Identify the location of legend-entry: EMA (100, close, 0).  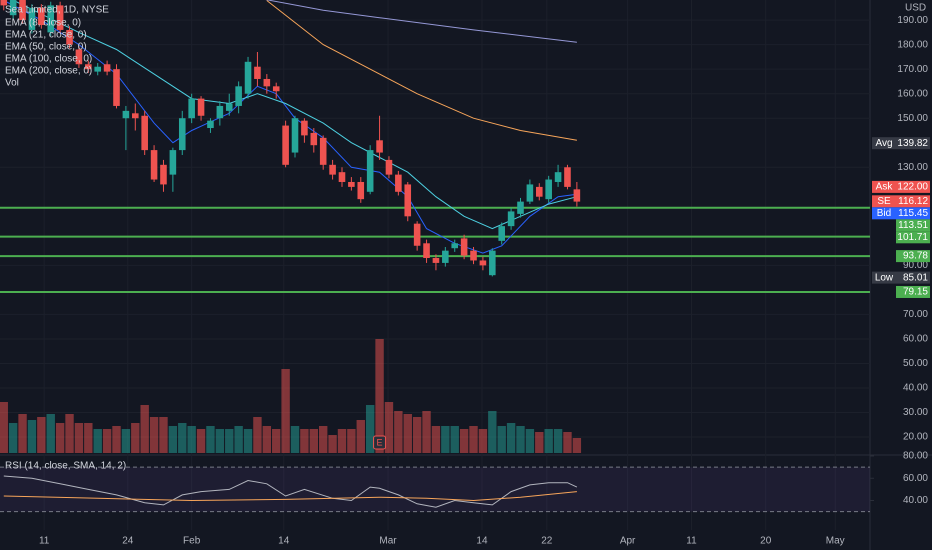
(48, 59).